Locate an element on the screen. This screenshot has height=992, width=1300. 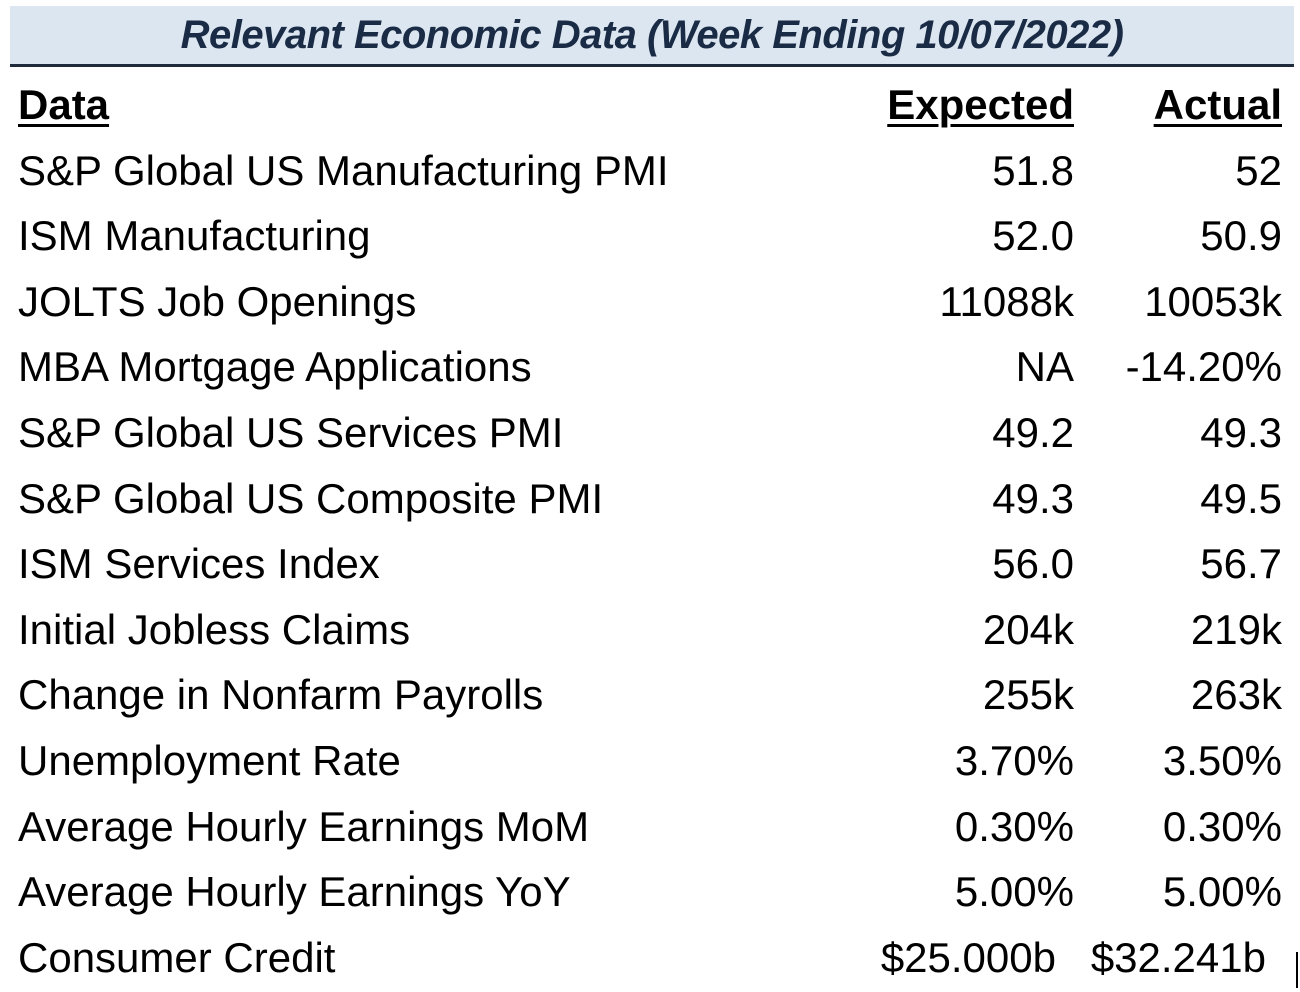
row-actual: 56.7 is located at coordinates (1241, 564).